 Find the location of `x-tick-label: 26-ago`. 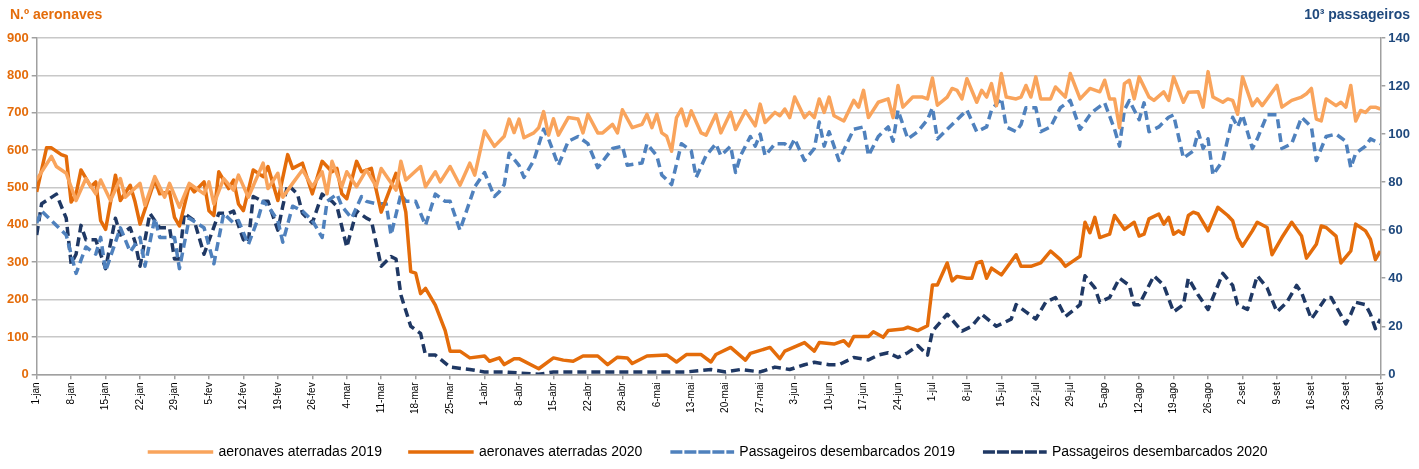

x-tick-label: 26-ago is located at coordinates (1207, 397).